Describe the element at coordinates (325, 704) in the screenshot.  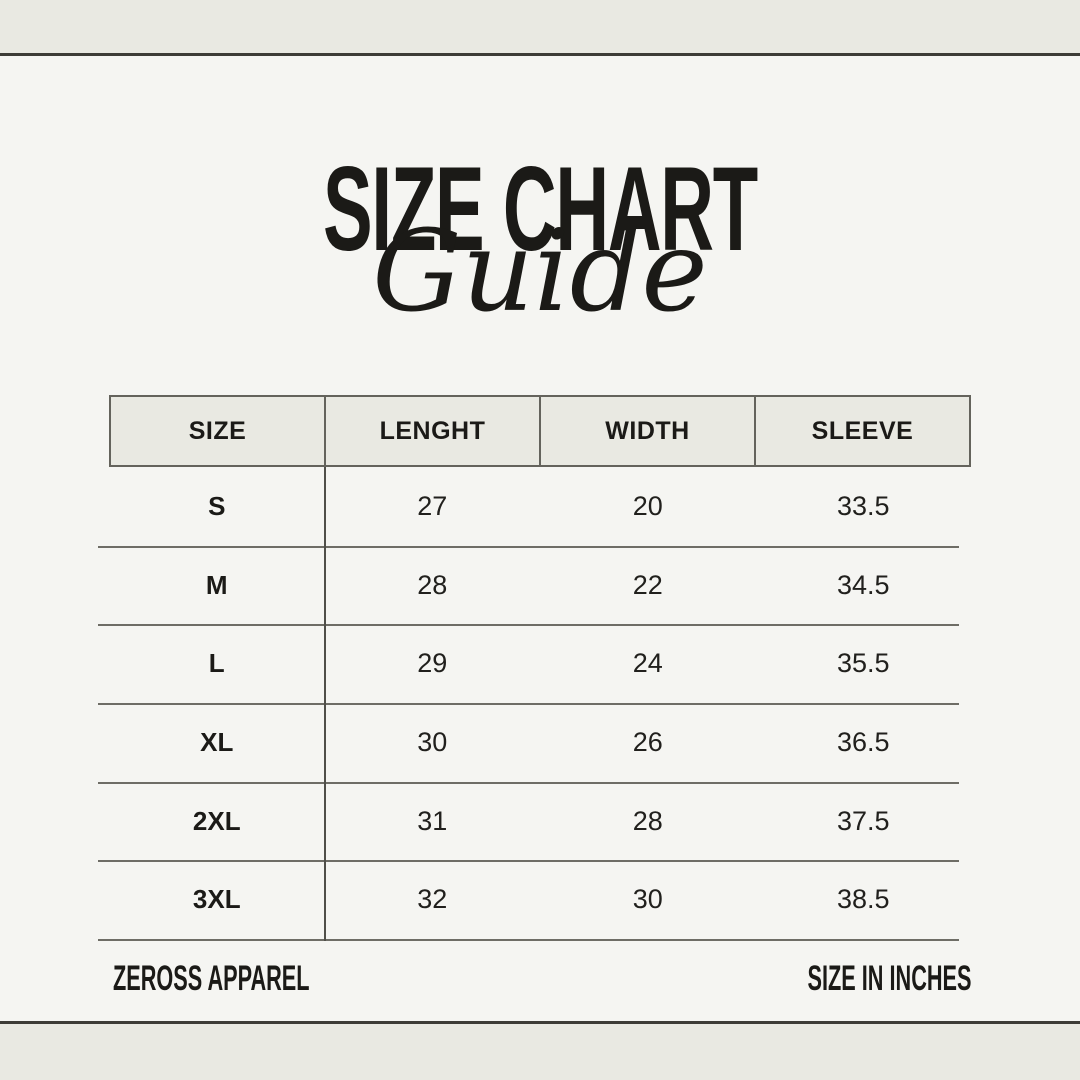
I see `size-column-divider` at that location.